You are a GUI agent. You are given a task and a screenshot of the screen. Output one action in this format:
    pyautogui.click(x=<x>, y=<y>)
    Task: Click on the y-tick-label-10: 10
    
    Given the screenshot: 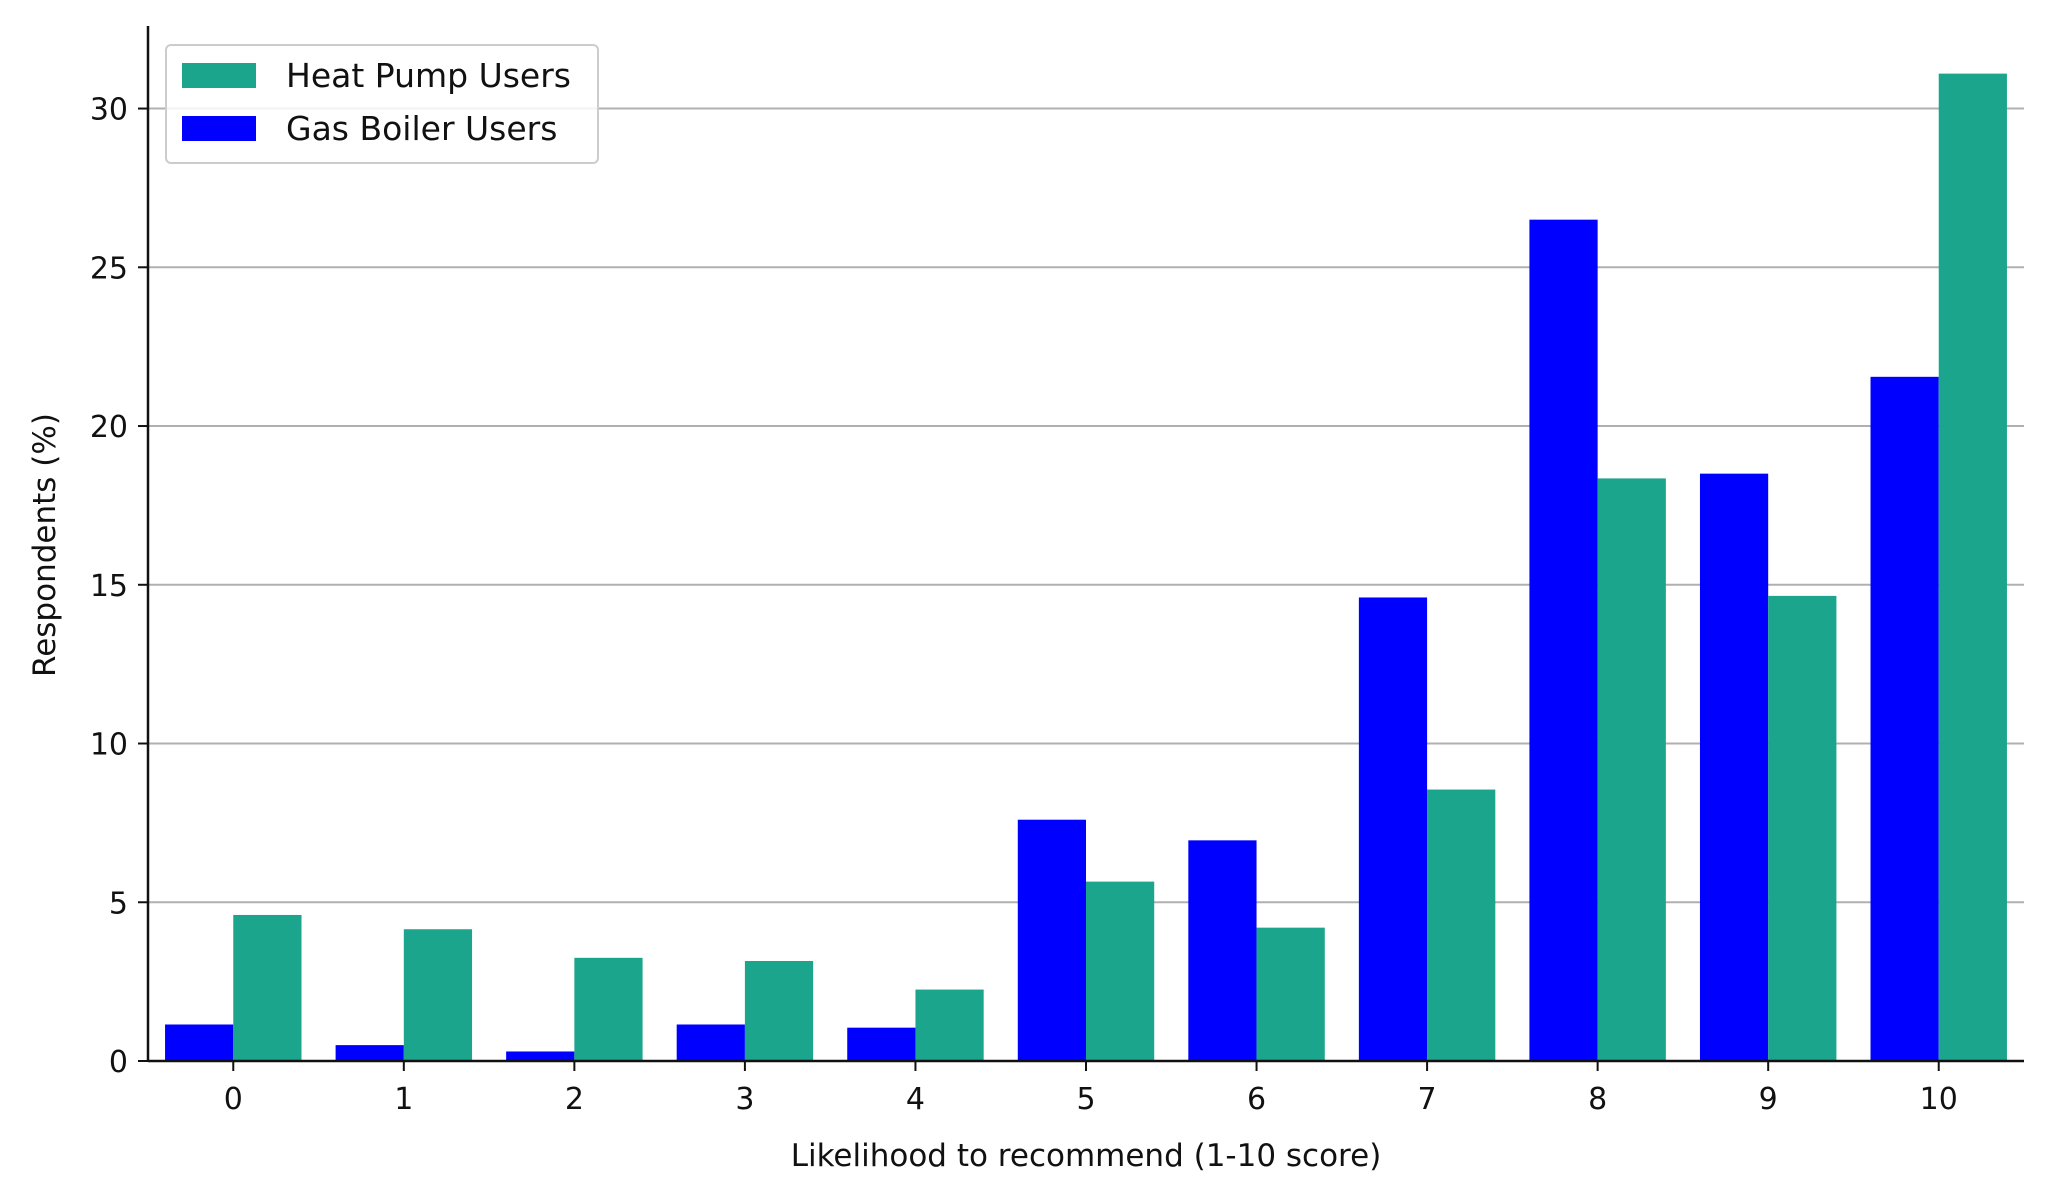 What is the action you would take?
    pyautogui.click(x=109, y=745)
    